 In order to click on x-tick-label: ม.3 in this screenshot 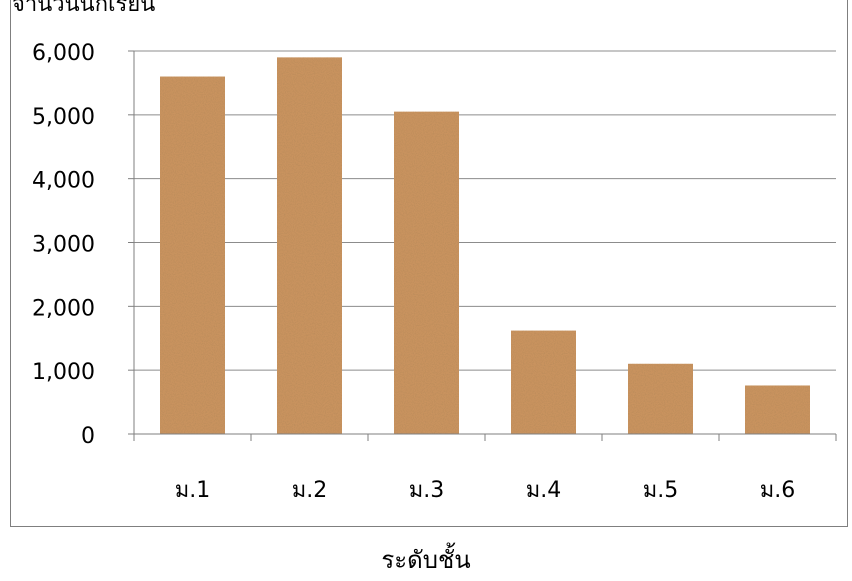, I will do `click(427, 490)`.